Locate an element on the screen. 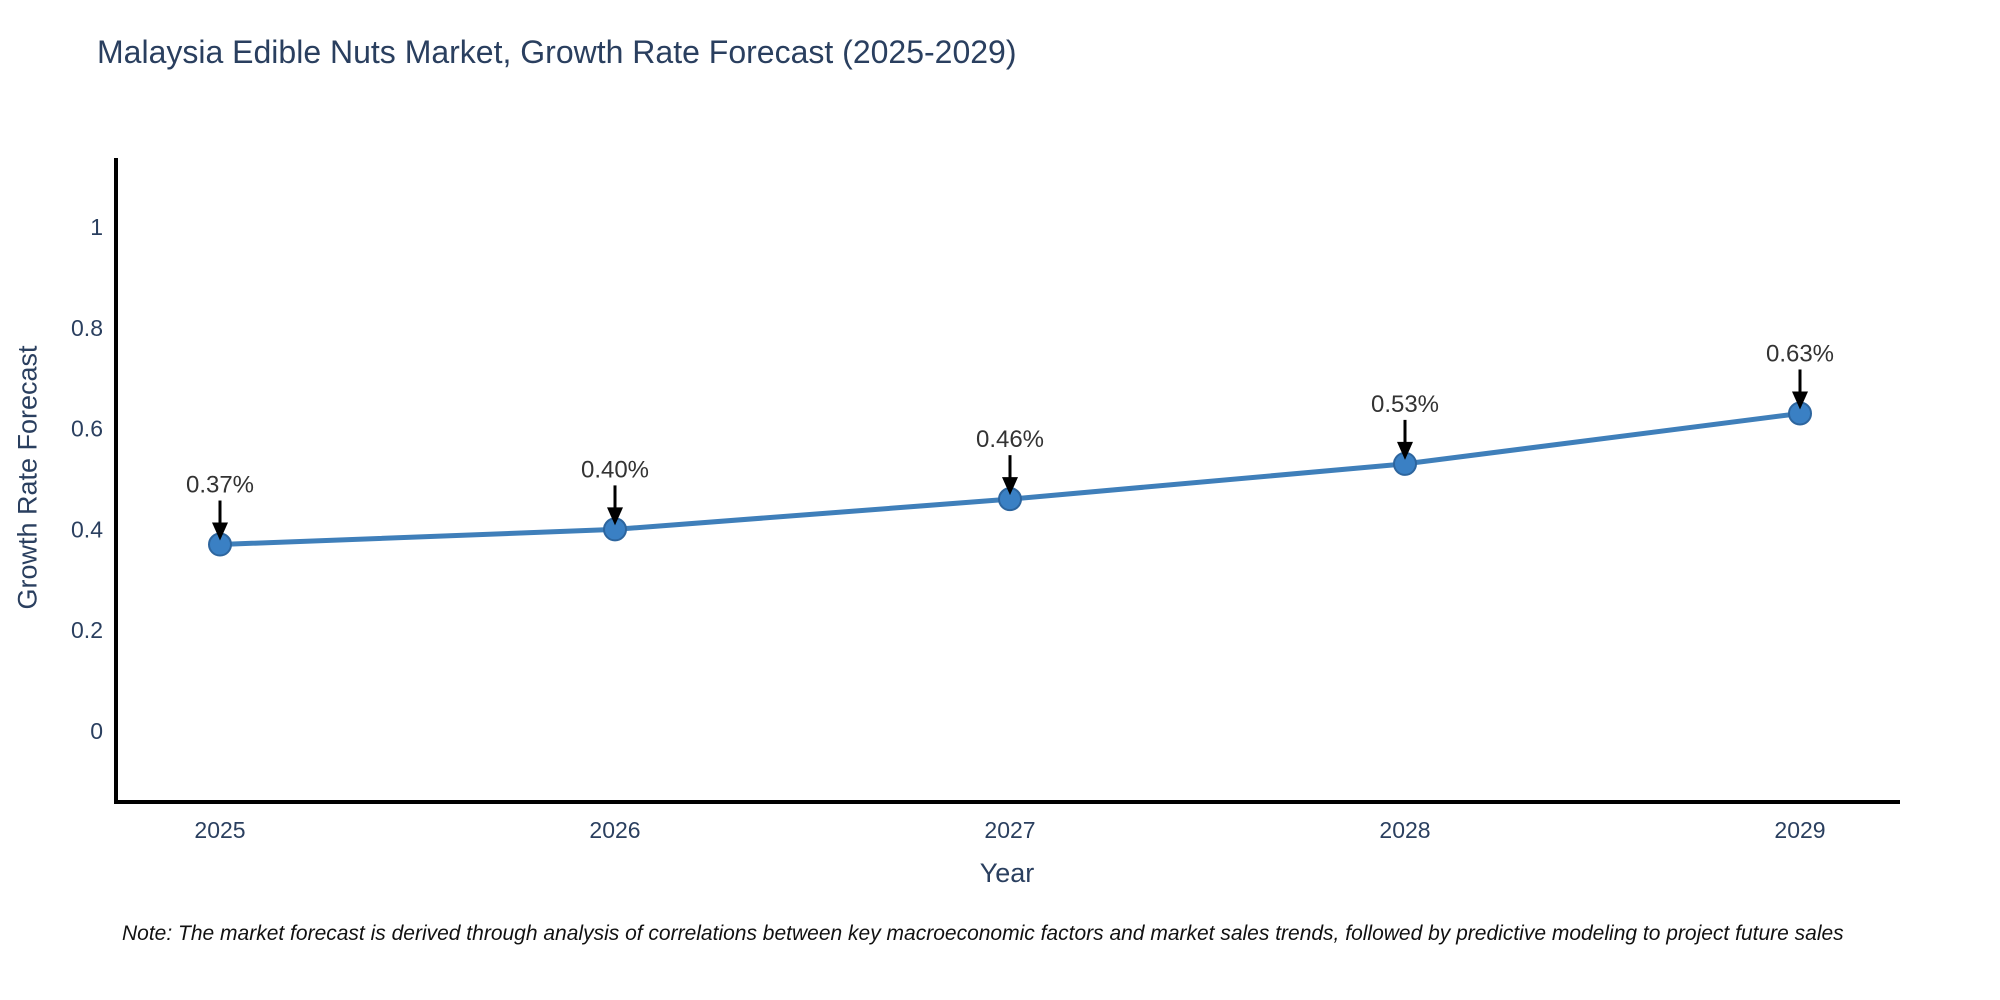  x-tick-label-2027: 2027 is located at coordinates (1009, 830).